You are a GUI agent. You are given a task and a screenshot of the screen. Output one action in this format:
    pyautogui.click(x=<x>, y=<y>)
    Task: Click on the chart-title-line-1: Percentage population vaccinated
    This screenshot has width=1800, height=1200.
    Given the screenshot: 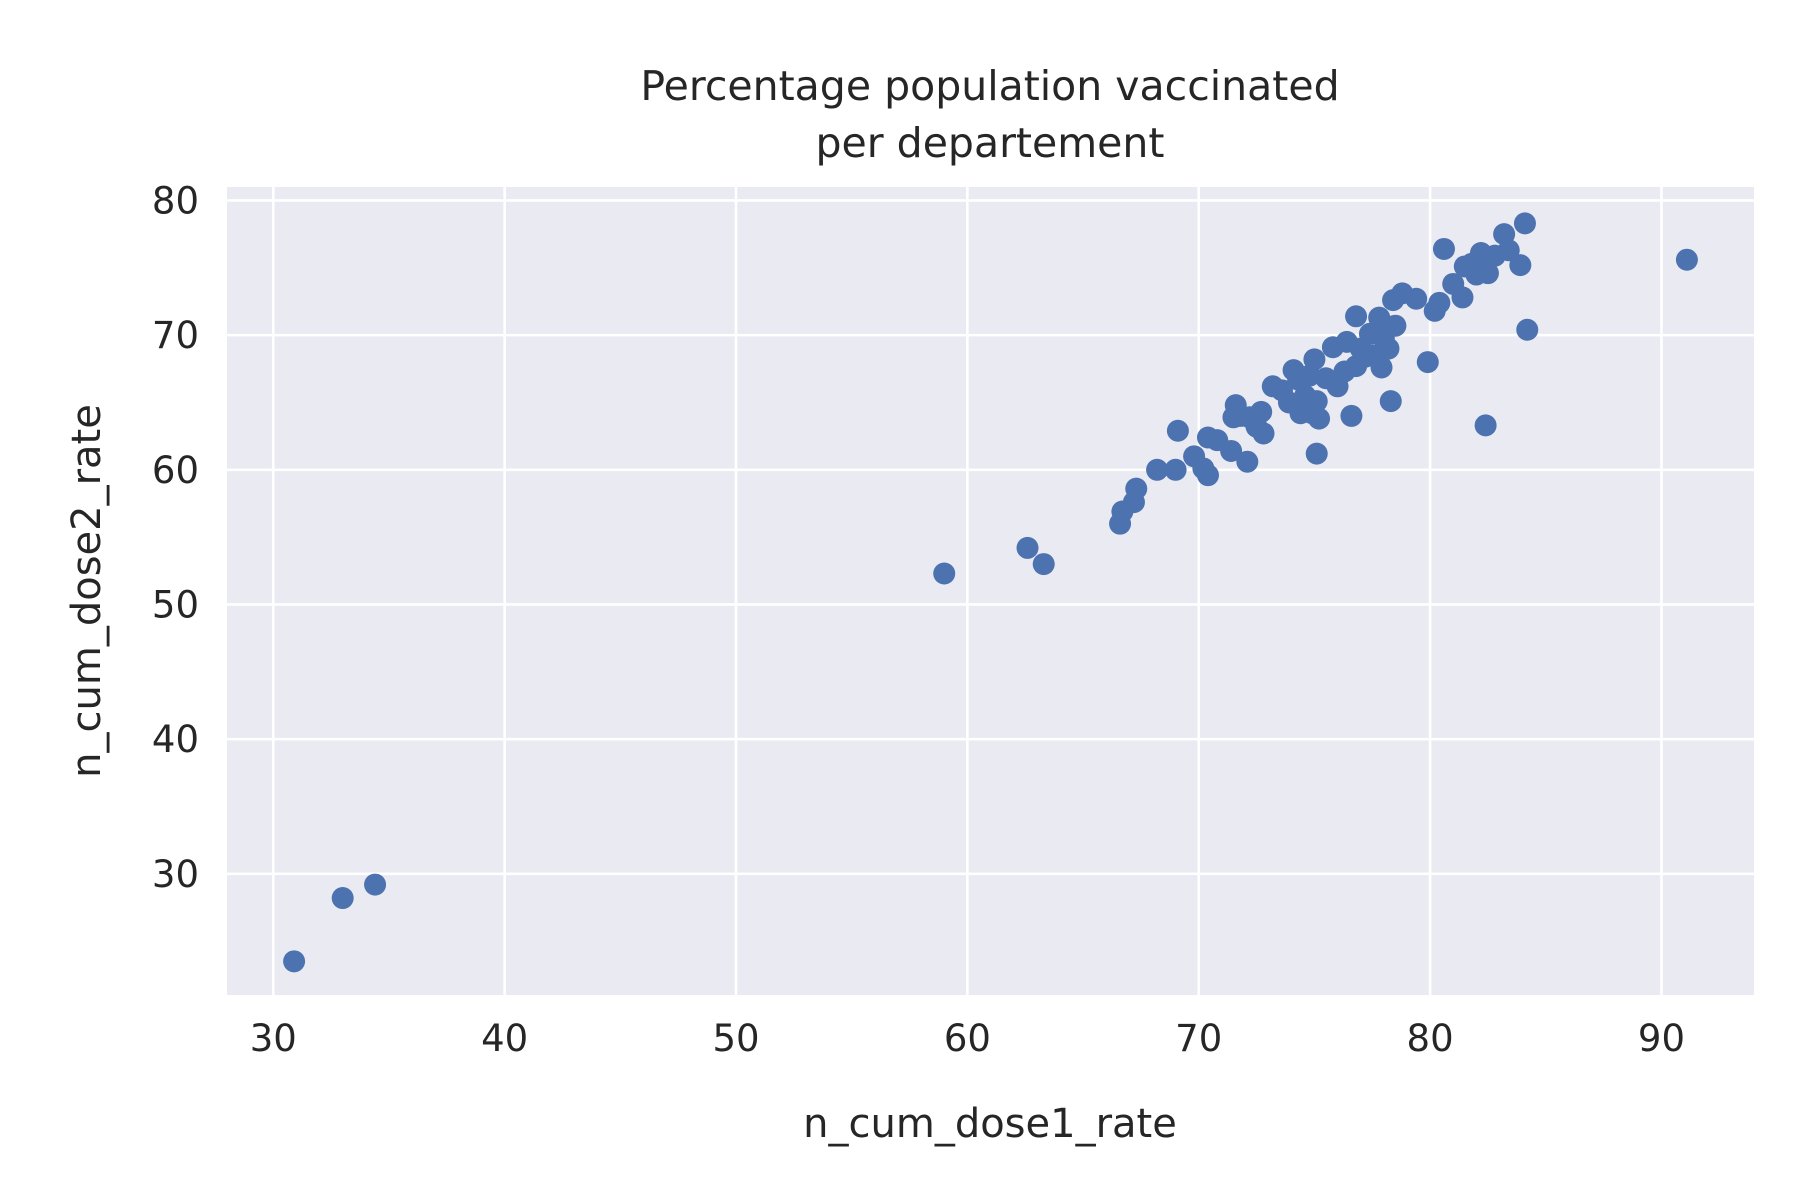 What is the action you would take?
    pyautogui.click(x=989, y=86)
    